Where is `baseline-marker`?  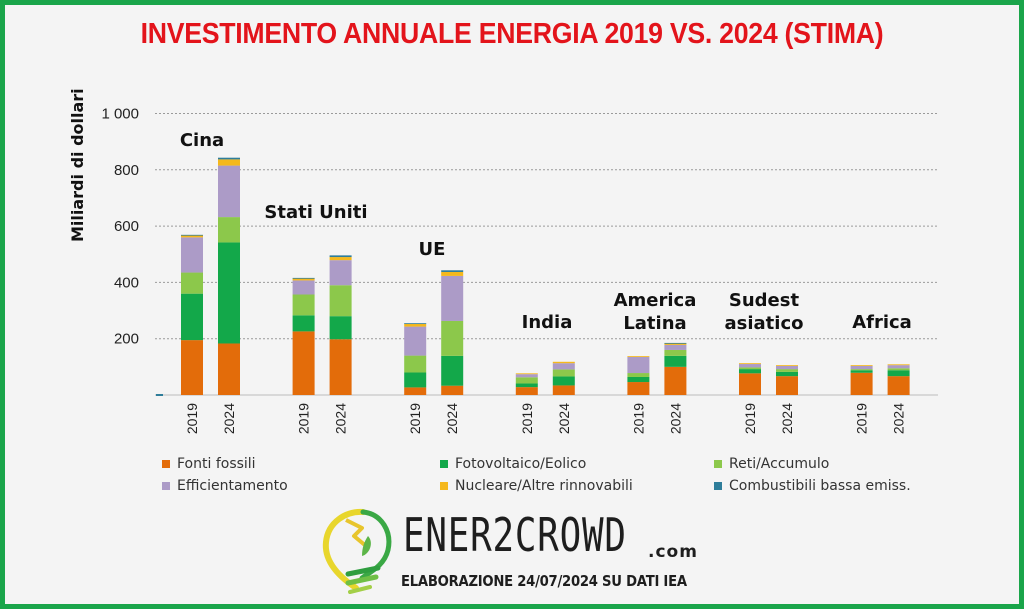
baseline-marker is located at coordinates (159, 395).